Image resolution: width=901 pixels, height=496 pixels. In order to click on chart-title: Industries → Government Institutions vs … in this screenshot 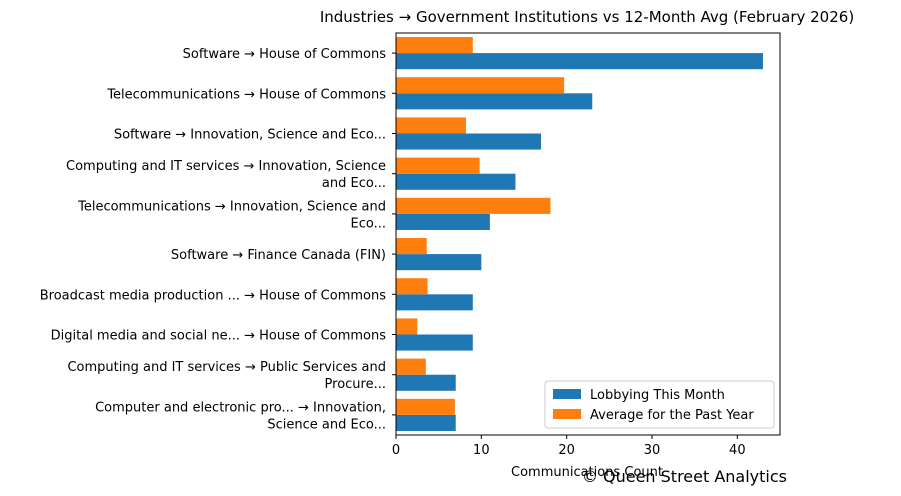, I will do `click(587, 17)`.